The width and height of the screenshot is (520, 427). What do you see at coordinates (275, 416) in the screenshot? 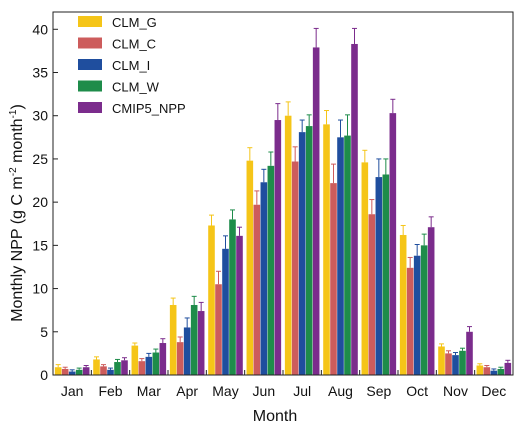
I see `x-axis-title: Month` at bounding box center [275, 416].